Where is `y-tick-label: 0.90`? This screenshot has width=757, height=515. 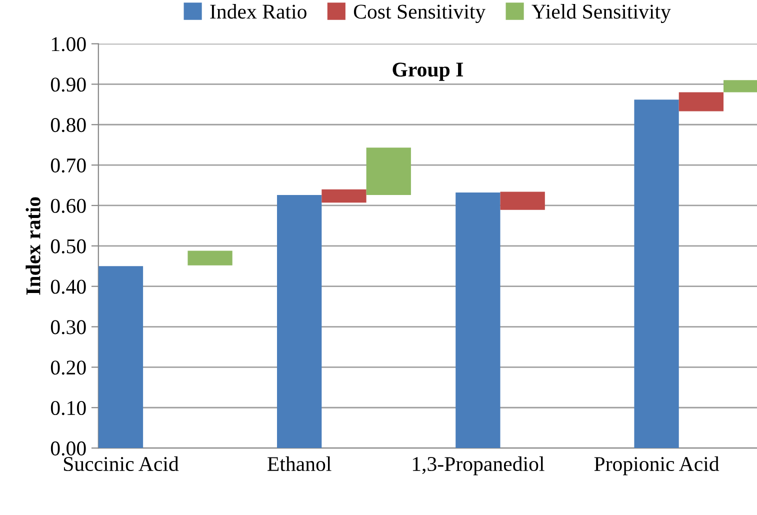 y-tick-label: 0.90 is located at coordinates (68, 85).